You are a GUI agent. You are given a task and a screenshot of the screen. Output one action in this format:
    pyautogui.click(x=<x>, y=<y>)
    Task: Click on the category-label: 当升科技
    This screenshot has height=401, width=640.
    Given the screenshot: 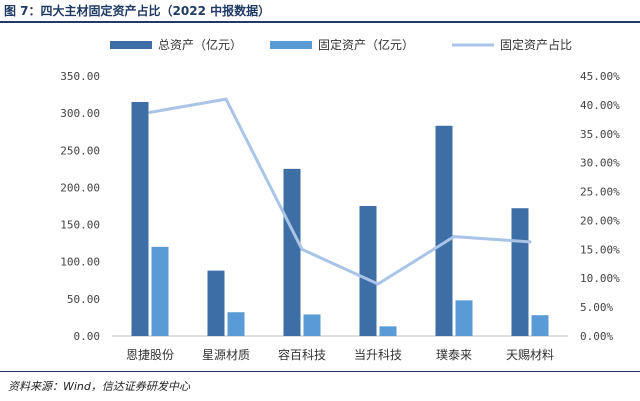 What is the action you would take?
    pyautogui.click(x=378, y=355)
    